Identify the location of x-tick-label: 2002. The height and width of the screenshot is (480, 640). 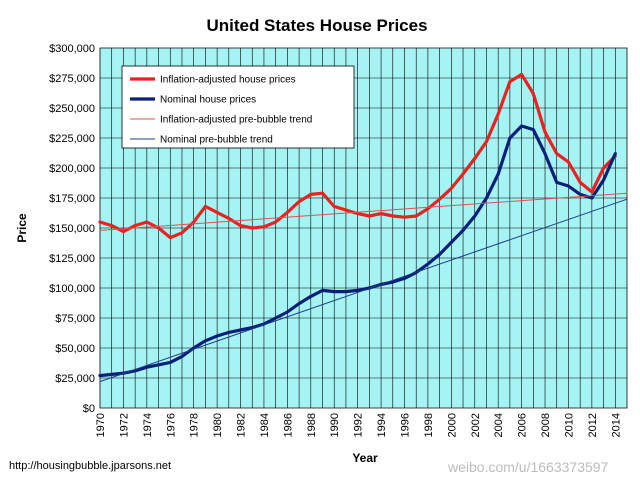
(476, 425).